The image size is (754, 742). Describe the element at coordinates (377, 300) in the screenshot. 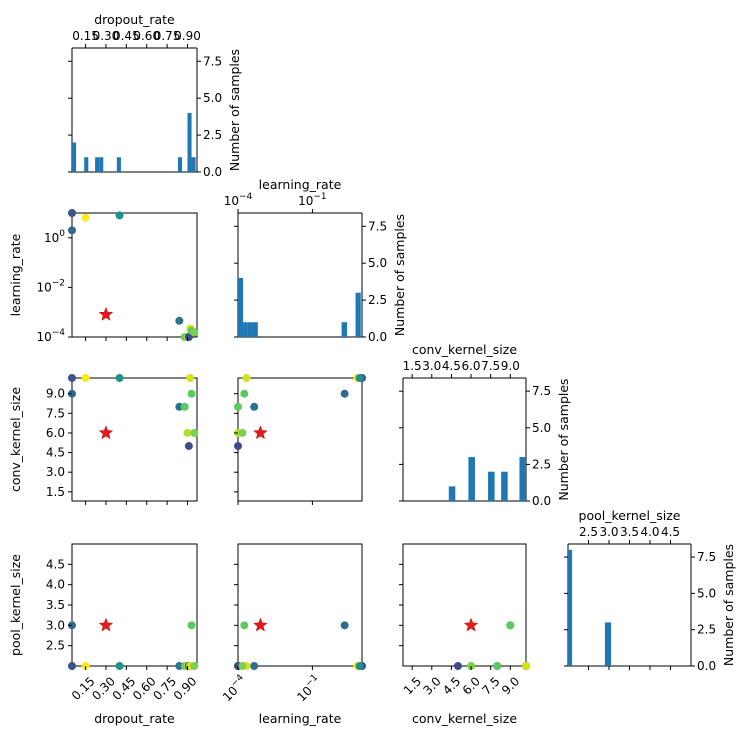

I see `ytick-label-lr-lr-1: 2.5` at that location.